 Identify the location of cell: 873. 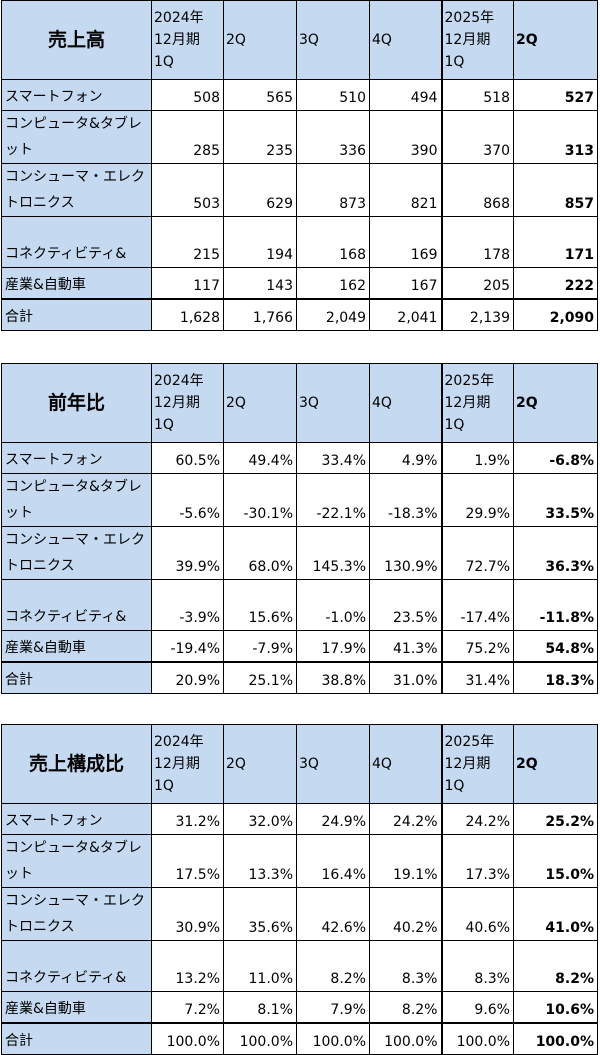
(333, 190).